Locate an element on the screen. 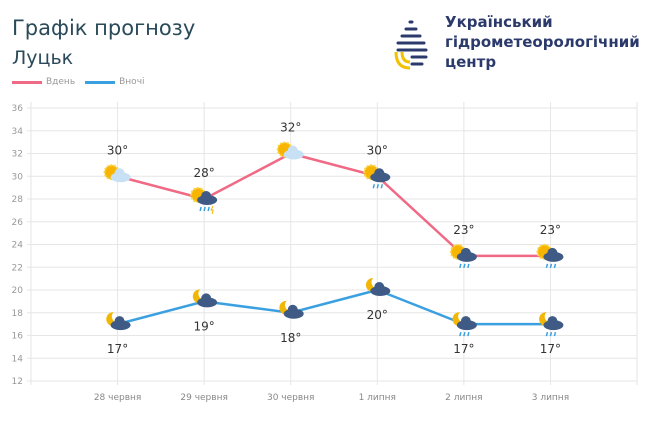 This screenshot has width=650, height=430. y-tick-label: 32 is located at coordinates (17, 155).